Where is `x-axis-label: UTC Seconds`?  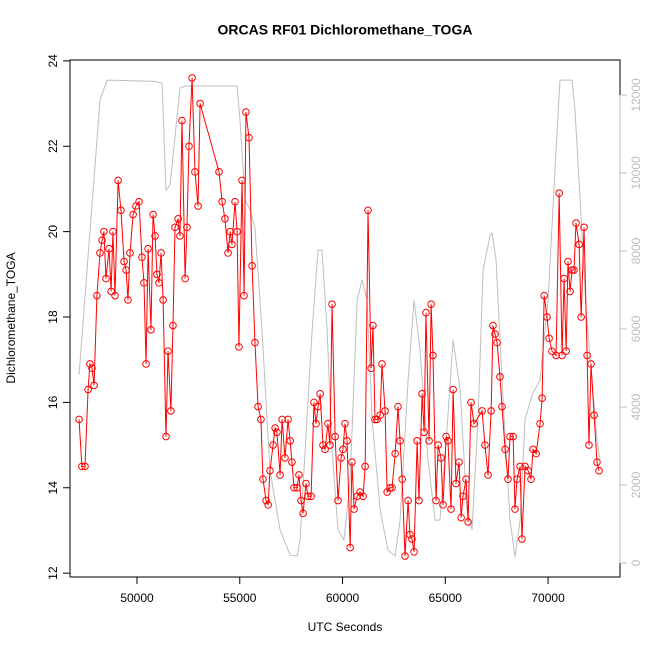
x-axis-label: UTC Seconds is located at coordinates (345, 627).